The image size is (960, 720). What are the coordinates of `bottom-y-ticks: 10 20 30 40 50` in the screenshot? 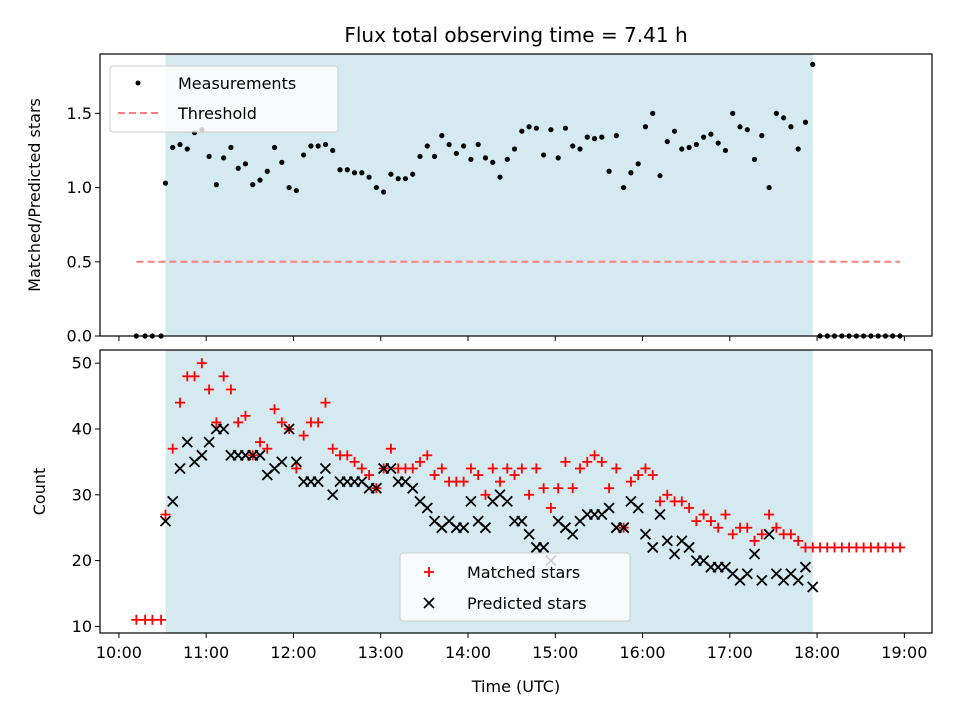 It's located at (86, 495).